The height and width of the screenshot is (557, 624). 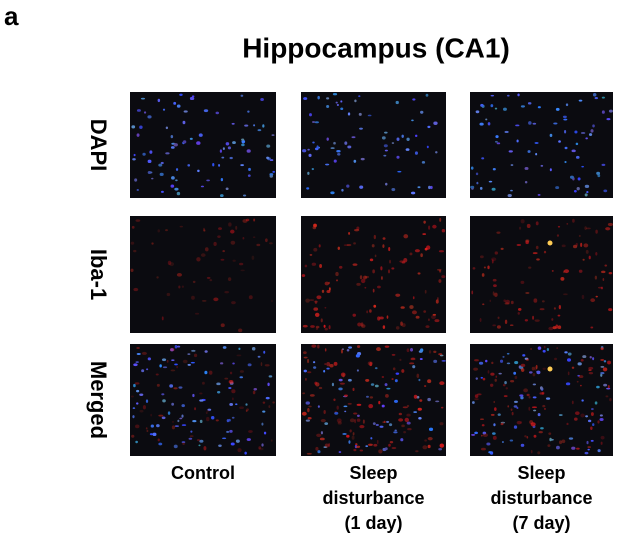 I want to click on micrograph, so click(x=542, y=274).